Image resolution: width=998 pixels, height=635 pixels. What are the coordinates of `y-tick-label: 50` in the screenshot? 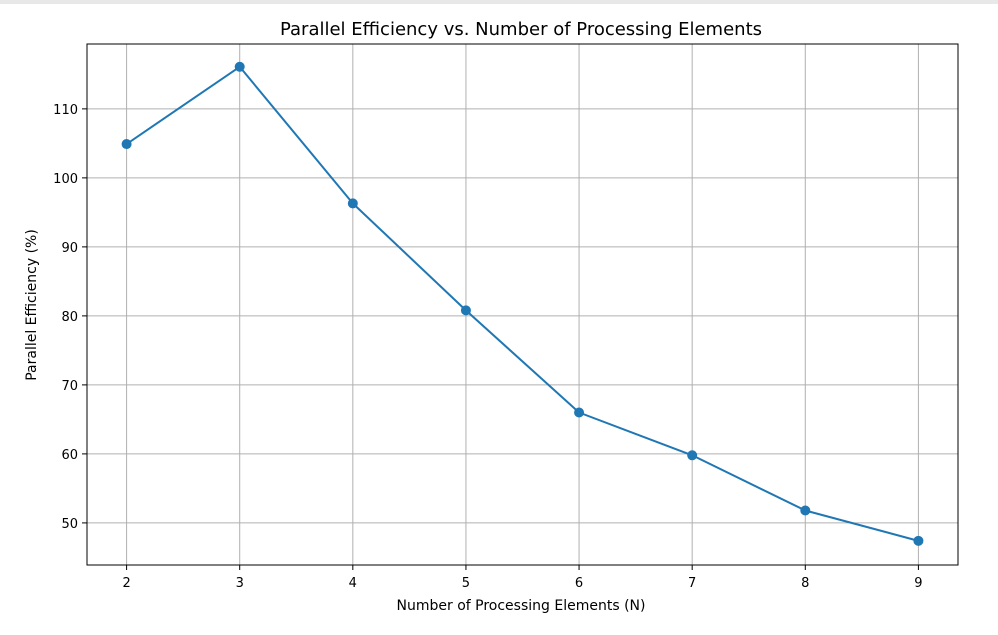 It's located at (69, 524).